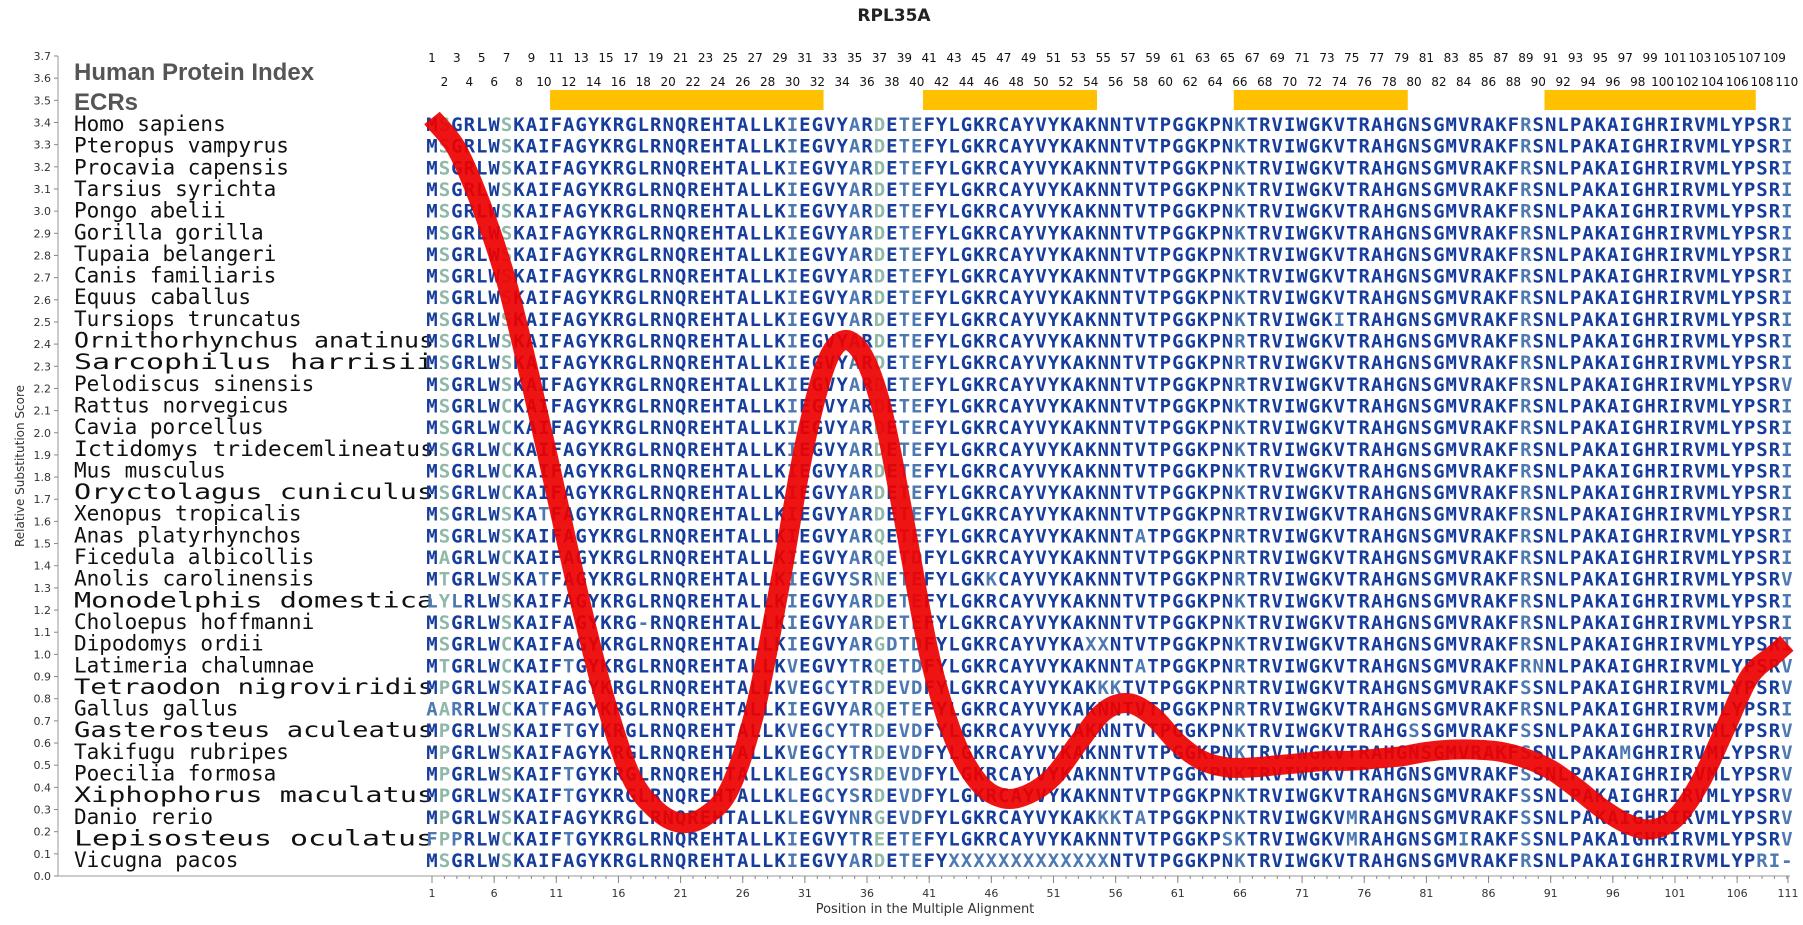 The height and width of the screenshot is (925, 1803). Describe the element at coordinates (767, 82) in the screenshot. I see `index-number: 28` at that location.